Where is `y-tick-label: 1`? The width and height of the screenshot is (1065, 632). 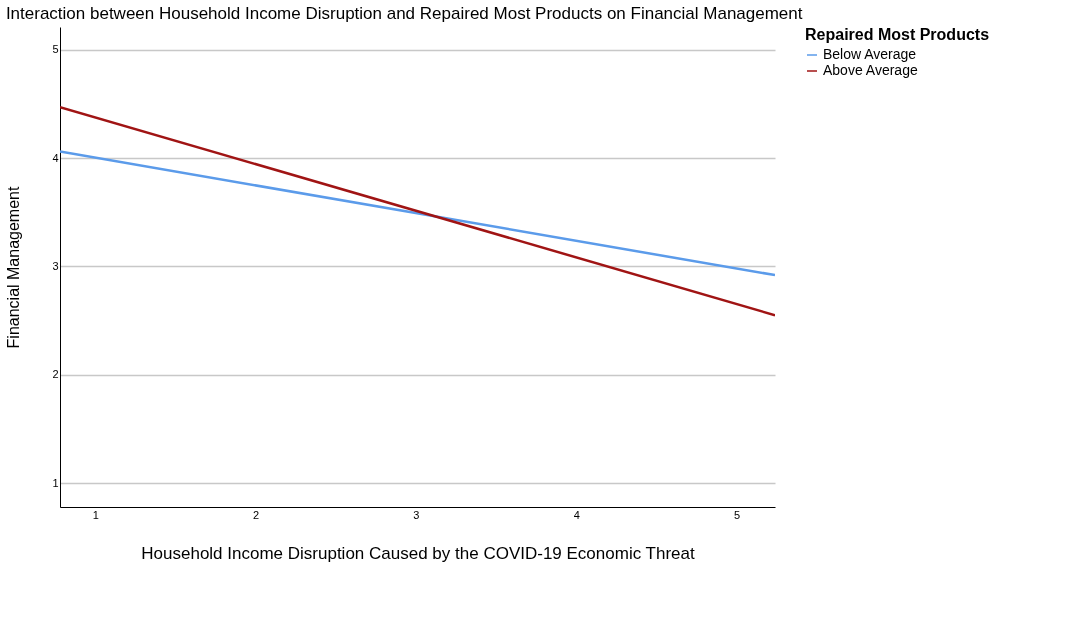 y-tick-label: 1 is located at coordinates (55, 482).